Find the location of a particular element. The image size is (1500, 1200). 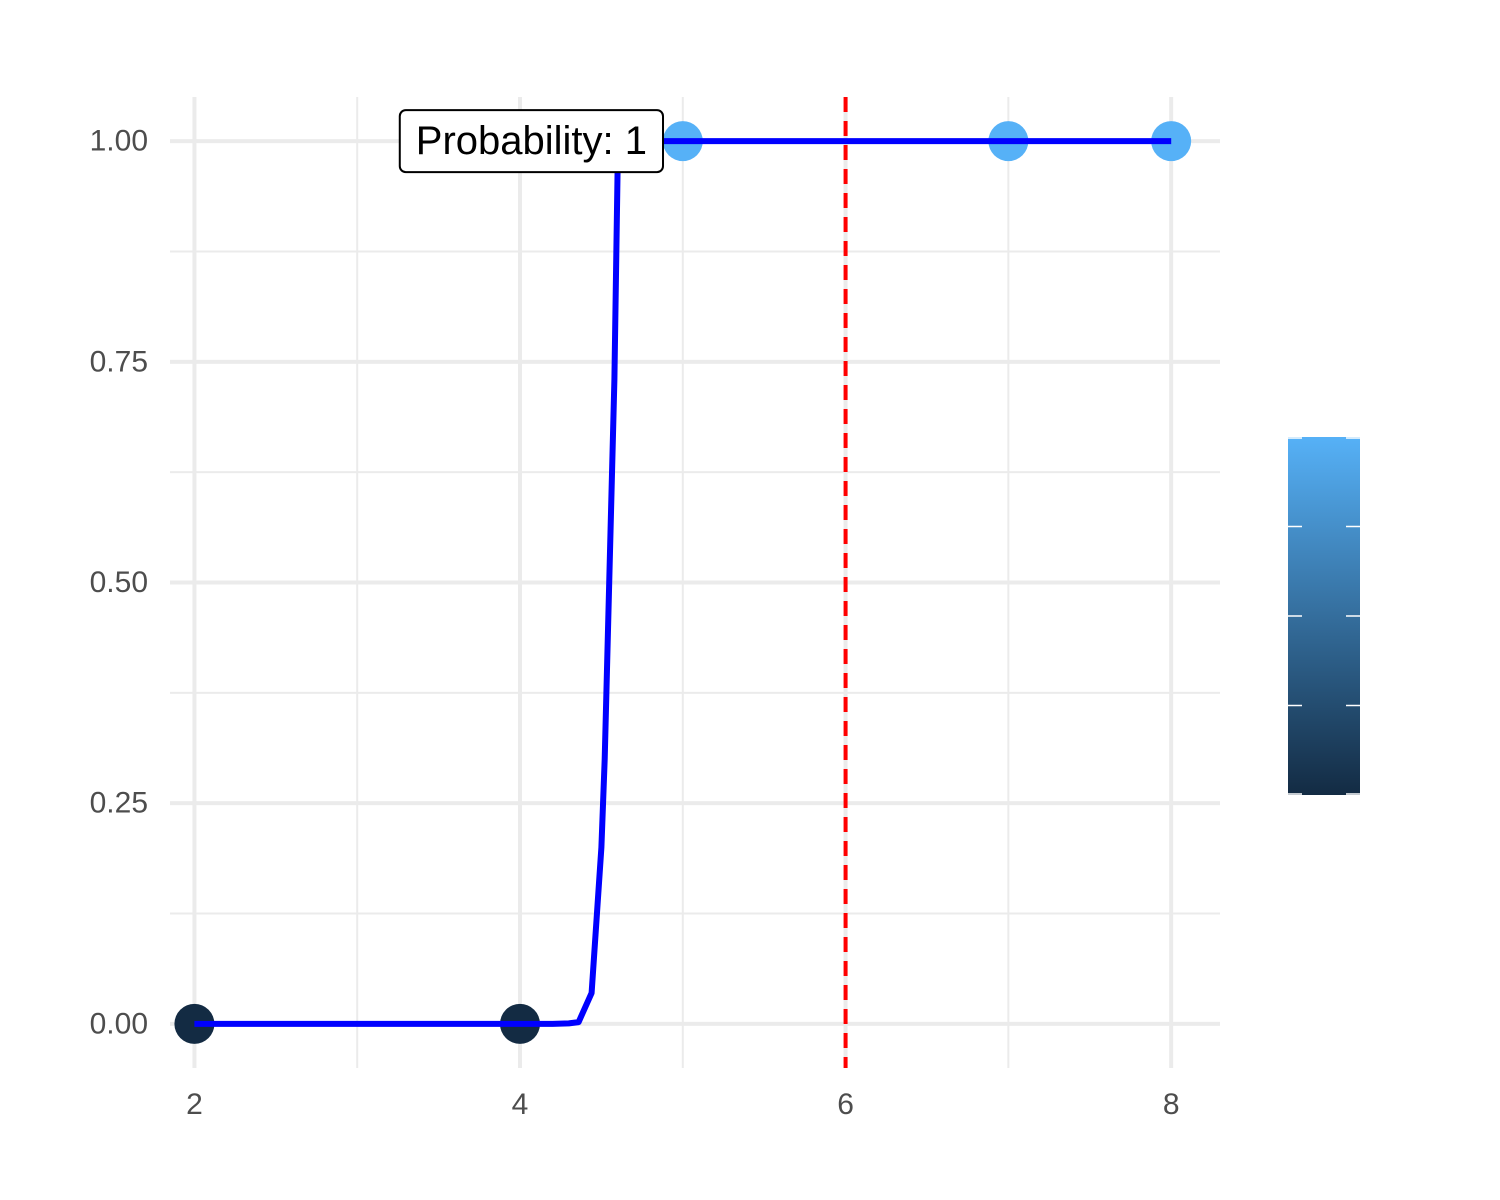

y-axis-tick-labels: 0.00 0.25 0.50 0.75 1.00 is located at coordinates (119, 583).